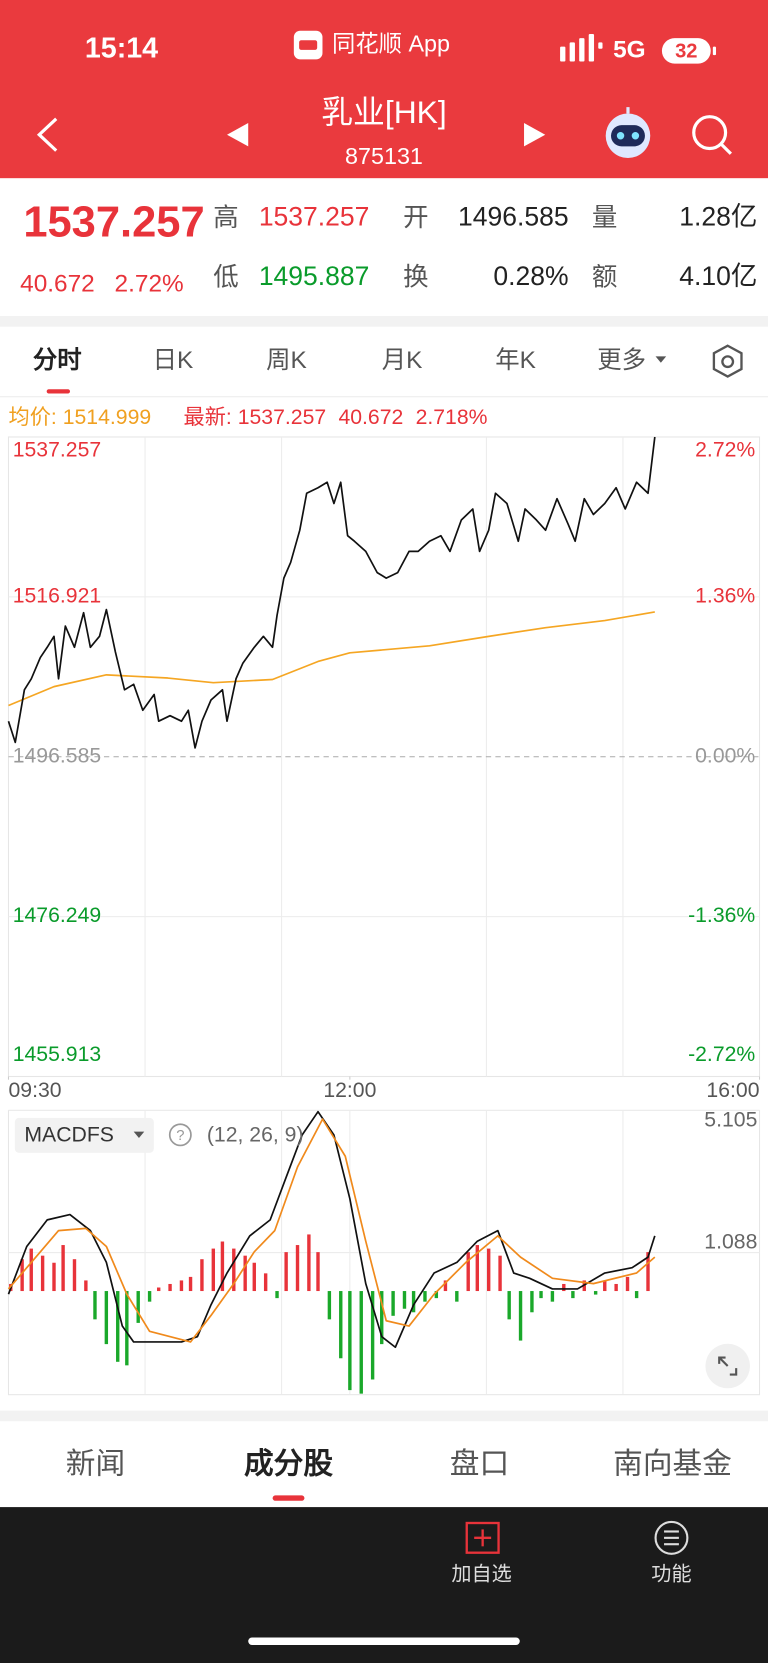  Describe the element at coordinates (384, 1585) in the screenshot. I see `toolbar-bg` at that location.